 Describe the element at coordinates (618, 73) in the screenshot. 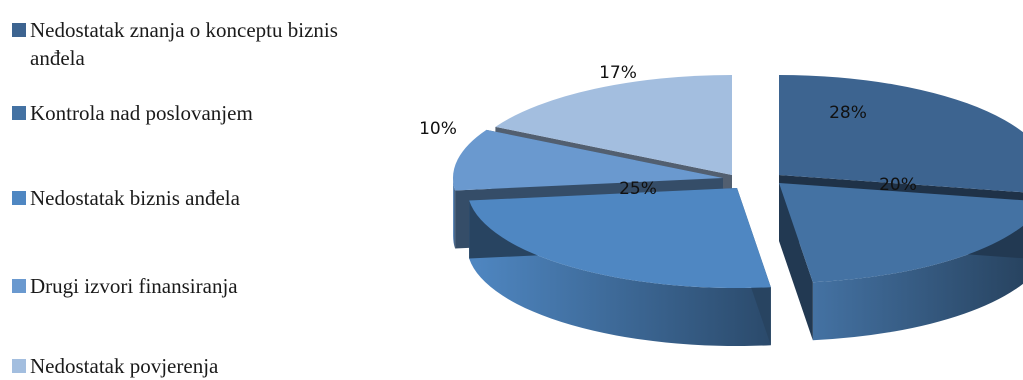

I see `pie-data-label: 17%` at that location.